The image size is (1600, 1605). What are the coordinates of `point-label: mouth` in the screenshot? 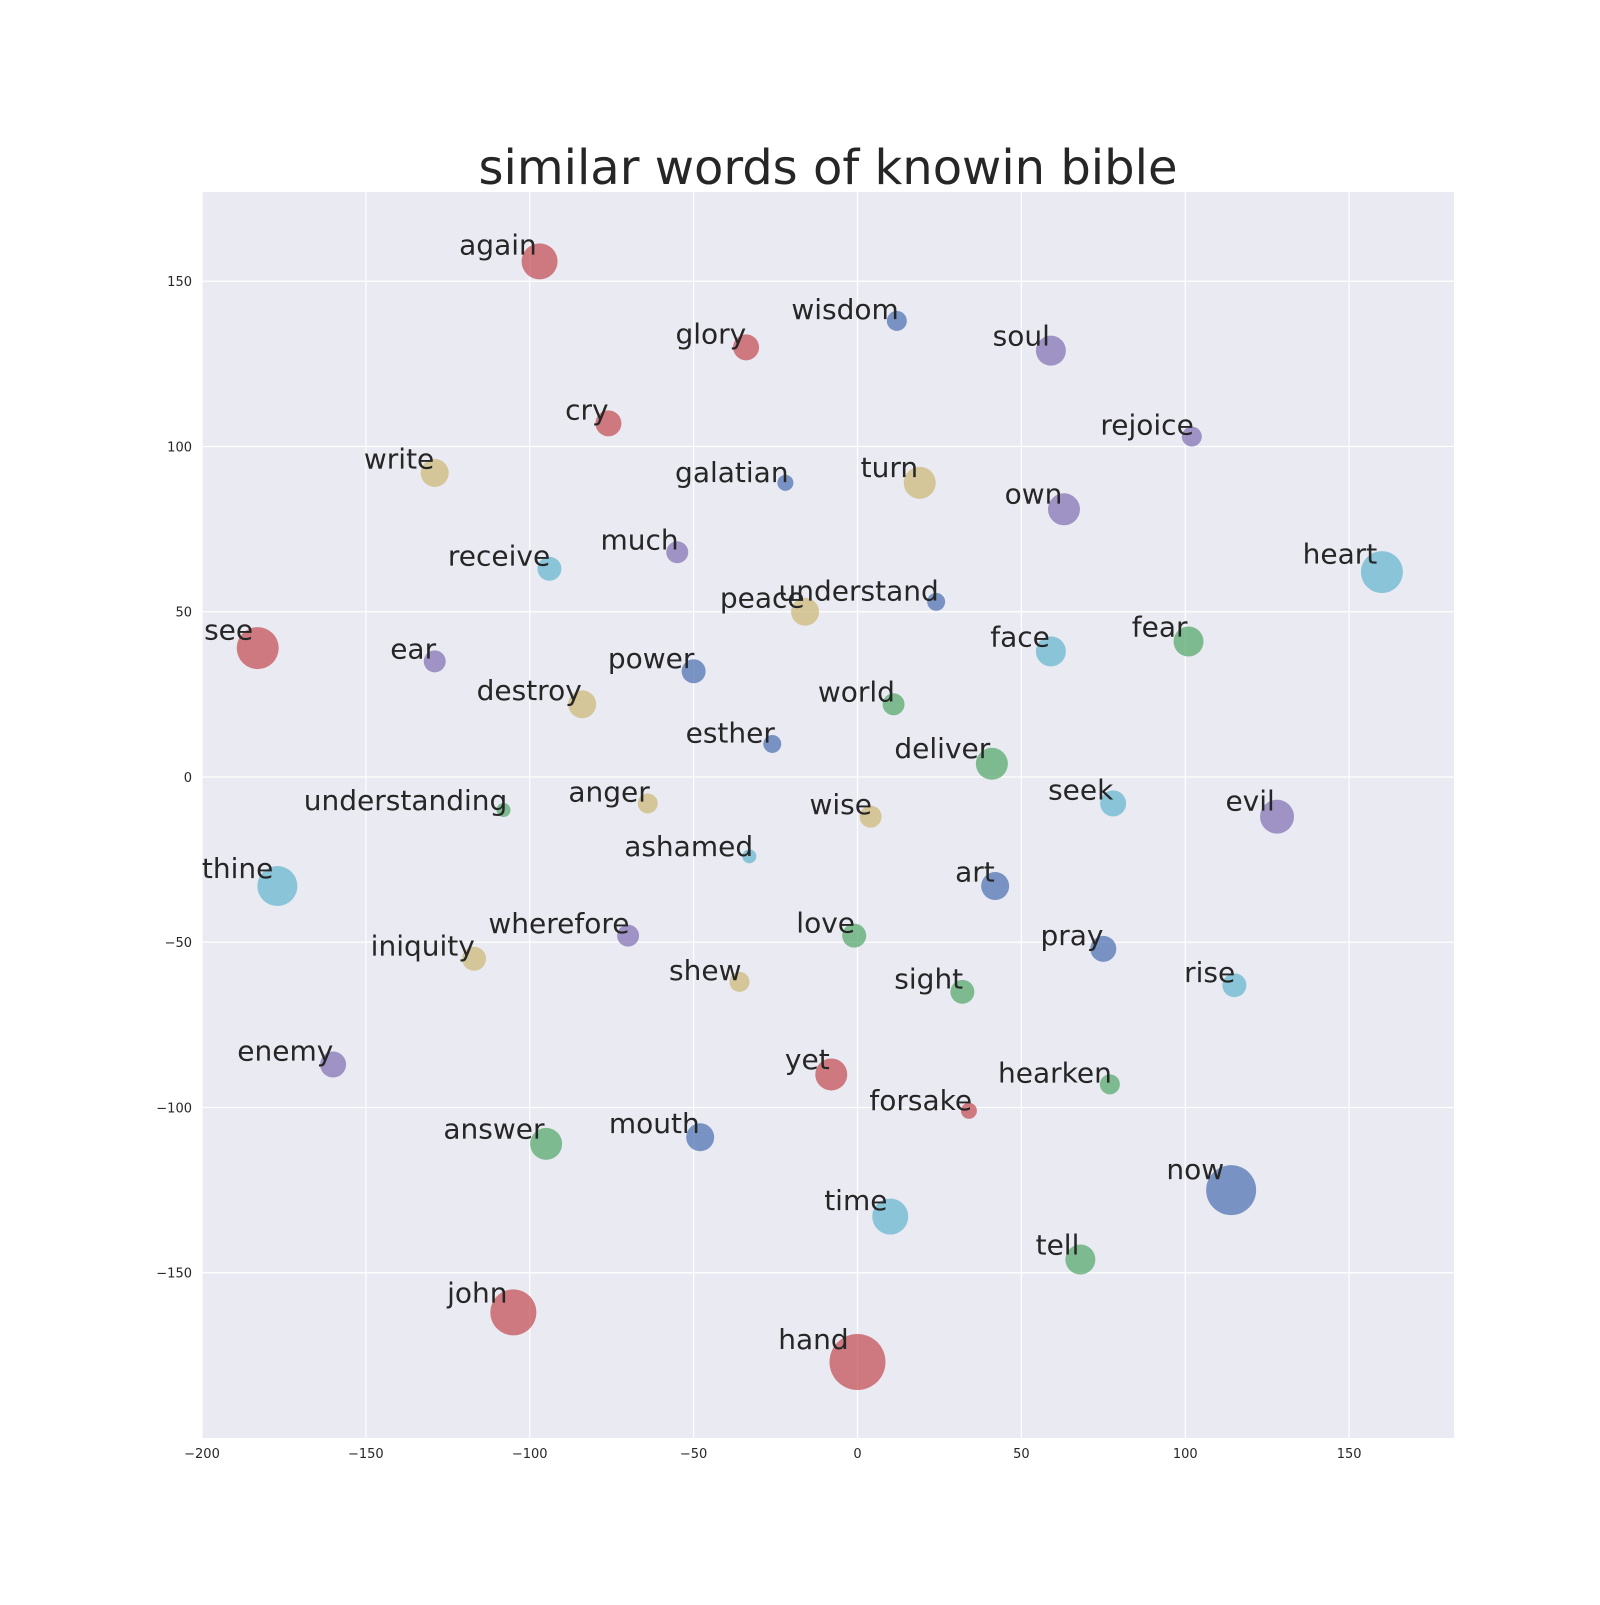 It's located at (654, 1123).